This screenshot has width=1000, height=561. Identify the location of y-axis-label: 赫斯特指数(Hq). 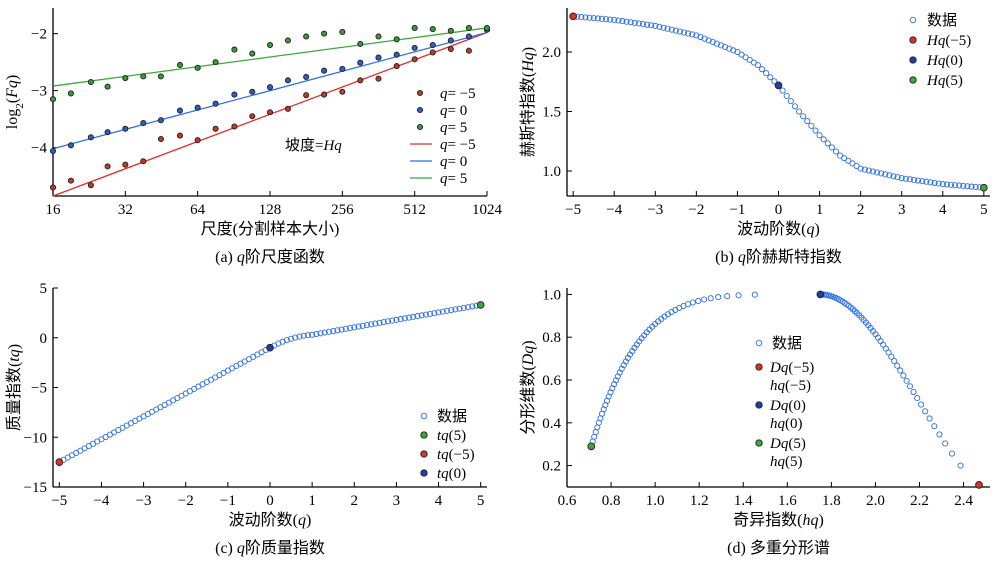
(528, 102).